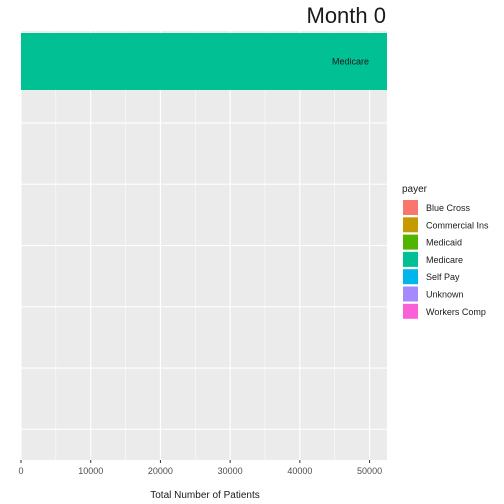 Image resolution: width=504 pixels, height=504 pixels. I want to click on legend-label: Unknown, so click(445, 295).